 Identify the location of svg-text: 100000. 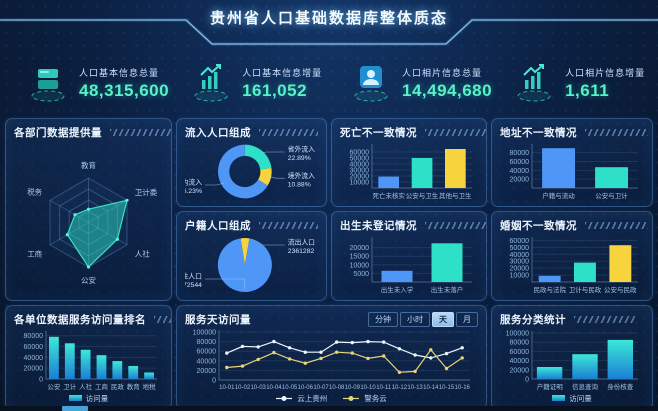
(517, 334).